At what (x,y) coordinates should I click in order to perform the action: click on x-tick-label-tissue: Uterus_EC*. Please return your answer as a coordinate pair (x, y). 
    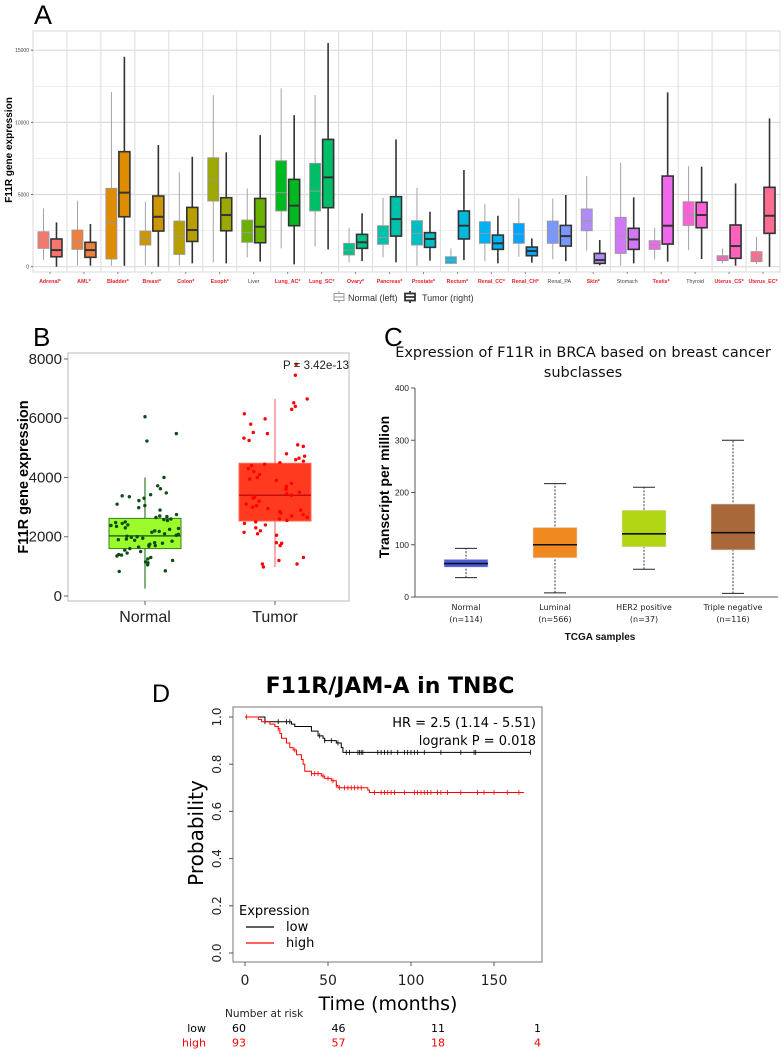
    Looking at the image, I should click on (763, 282).